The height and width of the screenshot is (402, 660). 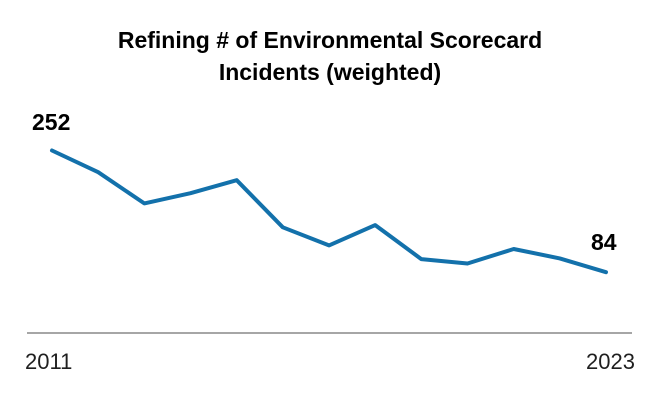 I want to click on chart-title-line1: Refining # of Environmental Scorecard, so click(x=330, y=40).